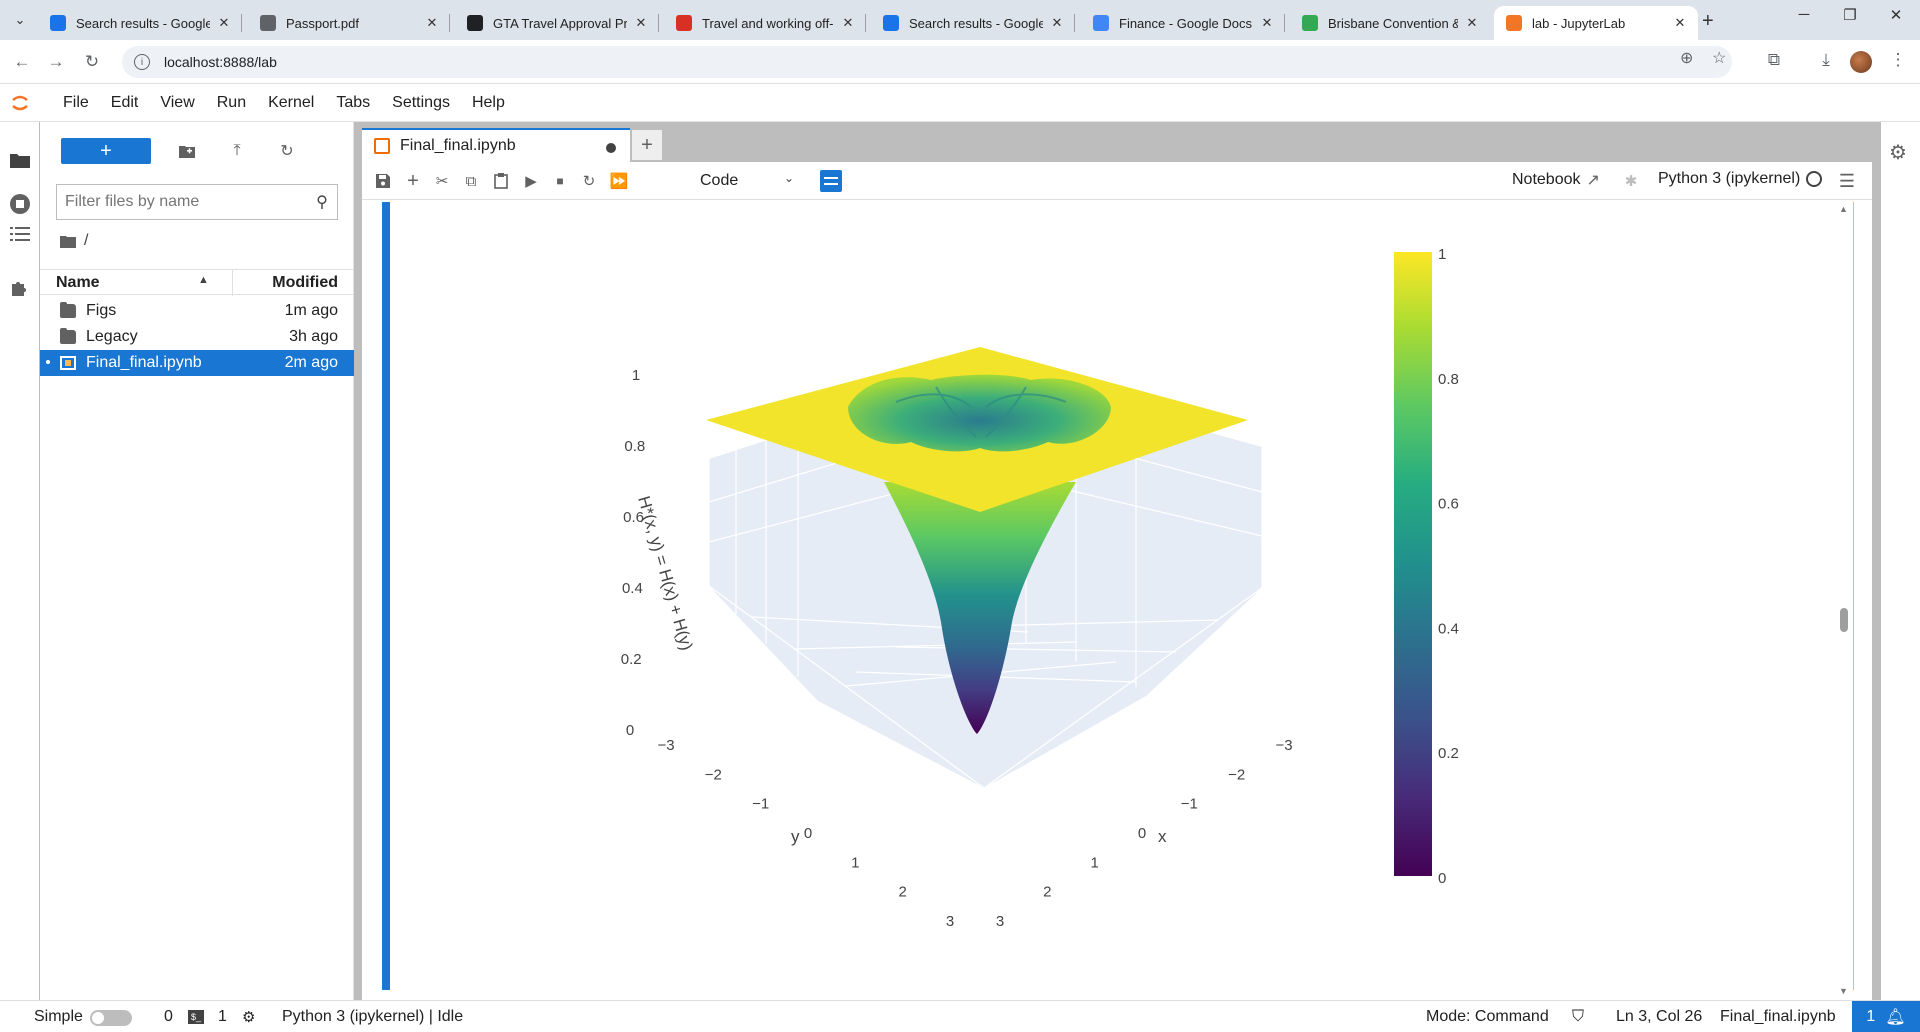  I want to click on menu-file: File, so click(76, 102).